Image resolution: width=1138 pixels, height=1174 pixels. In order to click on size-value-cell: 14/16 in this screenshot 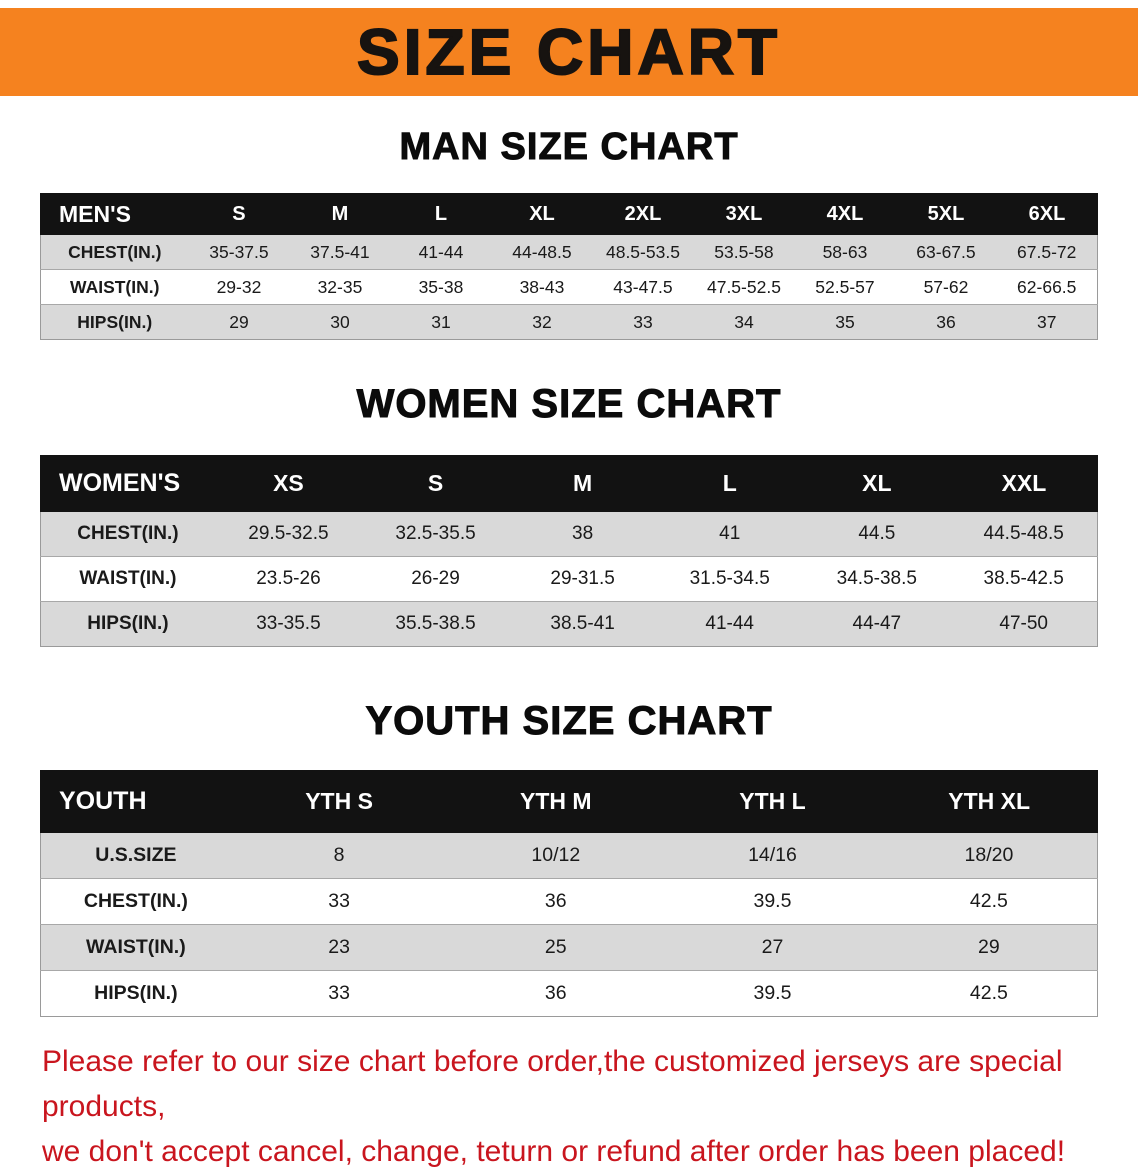, I will do `click(772, 855)`.